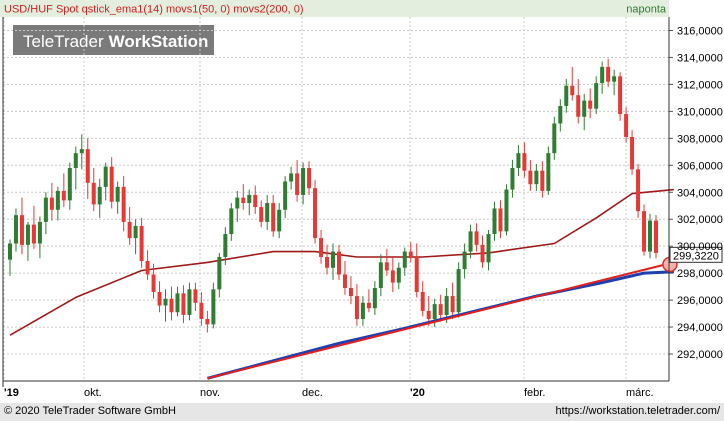 This screenshot has width=724, height=421. I want to click on x-tick-label: dec., so click(312, 393).